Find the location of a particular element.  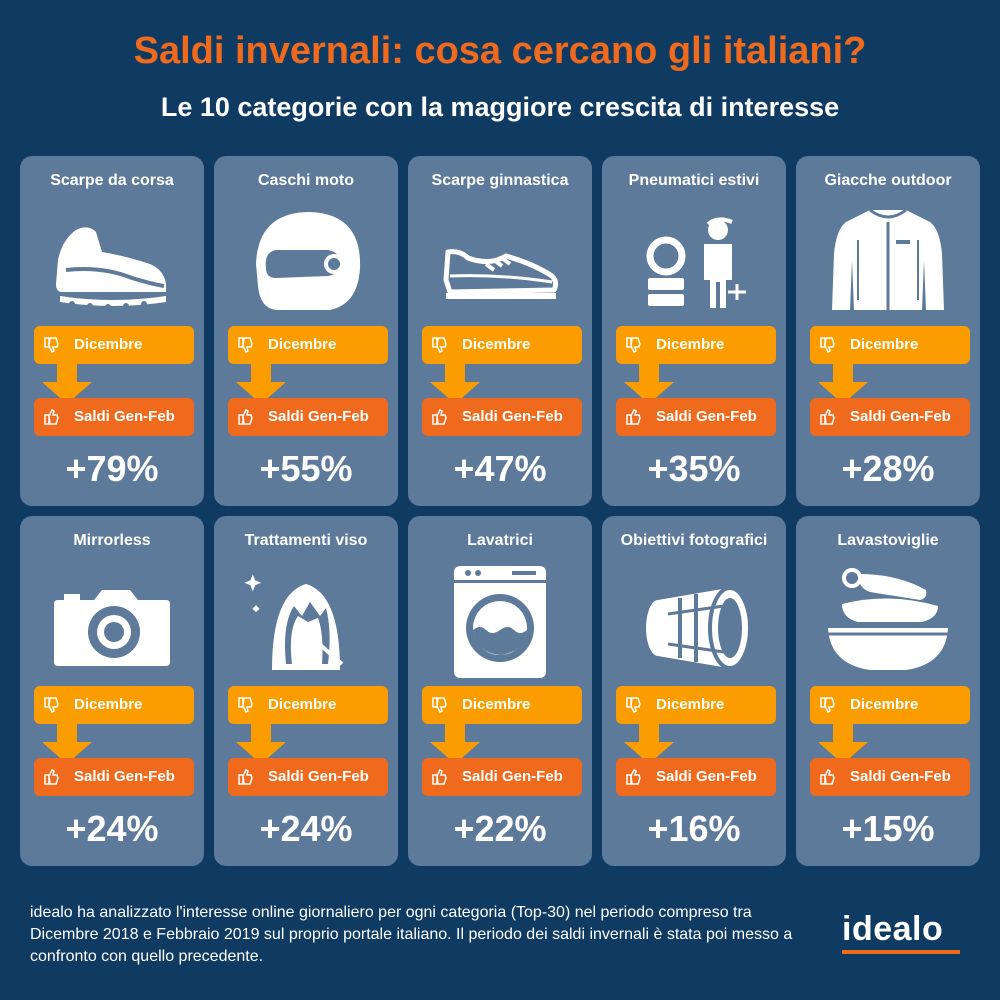

category-name: Lavatrici is located at coordinates (500, 540).